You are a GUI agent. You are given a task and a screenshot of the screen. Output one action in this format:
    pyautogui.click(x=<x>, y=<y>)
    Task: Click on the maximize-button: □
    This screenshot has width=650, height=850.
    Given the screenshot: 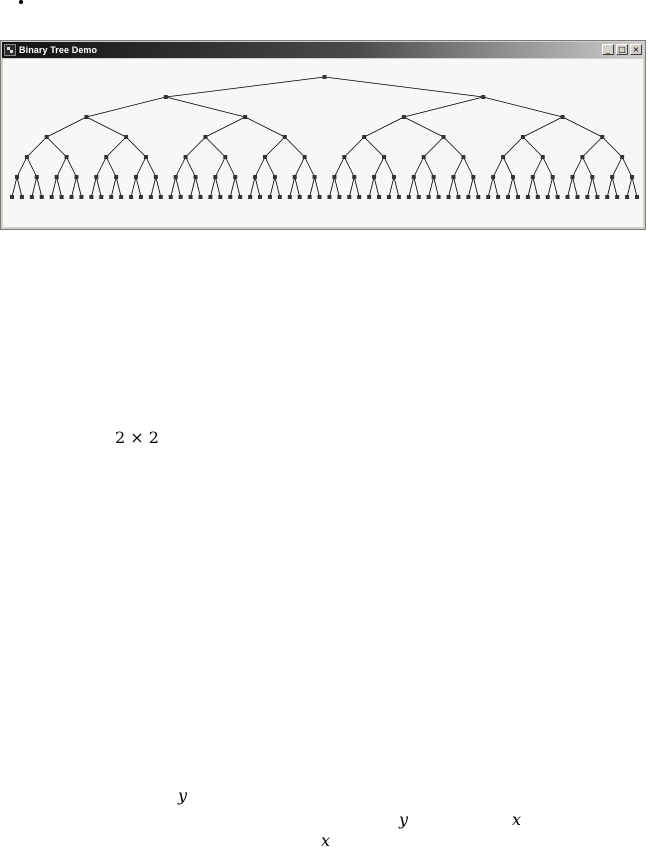 What is the action you would take?
    pyautogui.click(x=622, y=49)
    